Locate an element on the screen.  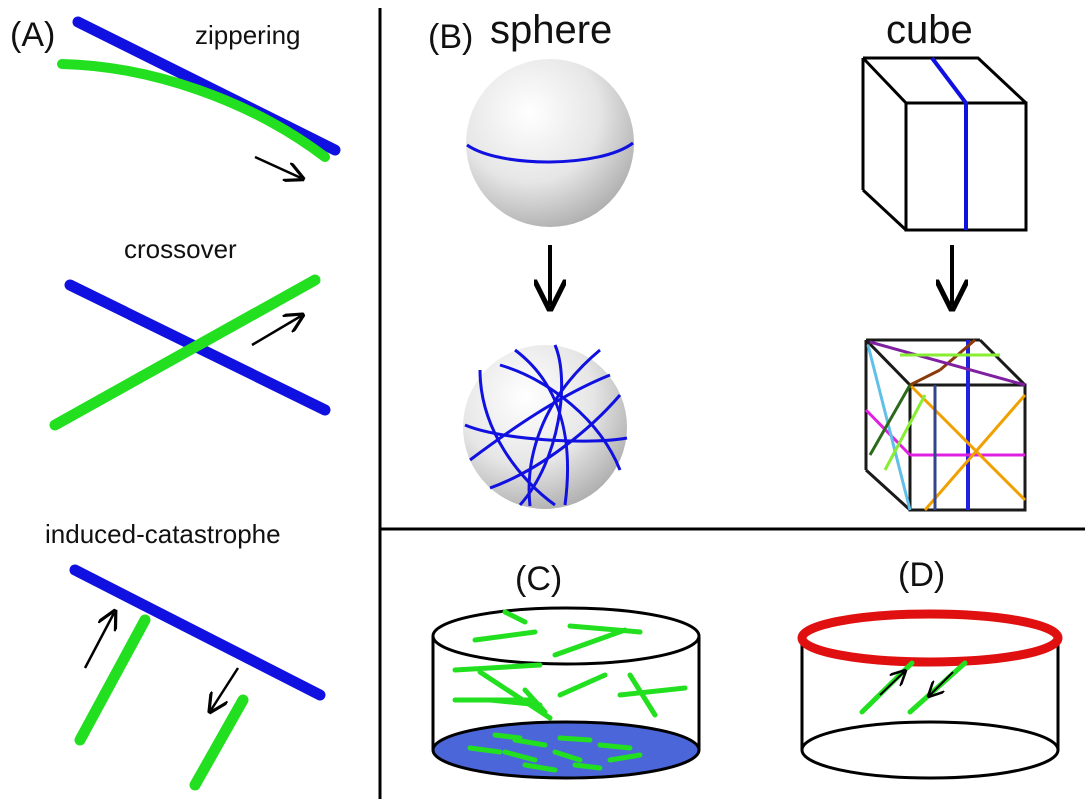
sphere-title: sphere is located at coordinates (551, 30).